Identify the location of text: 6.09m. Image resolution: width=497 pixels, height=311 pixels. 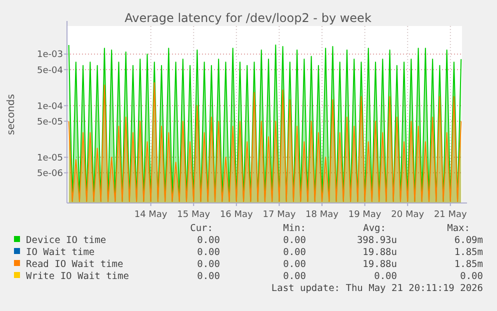
(469, 240).